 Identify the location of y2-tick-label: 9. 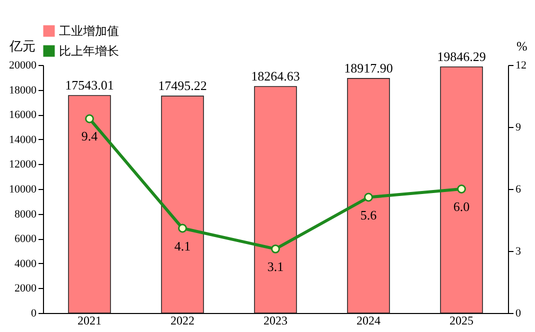
(519, 128).